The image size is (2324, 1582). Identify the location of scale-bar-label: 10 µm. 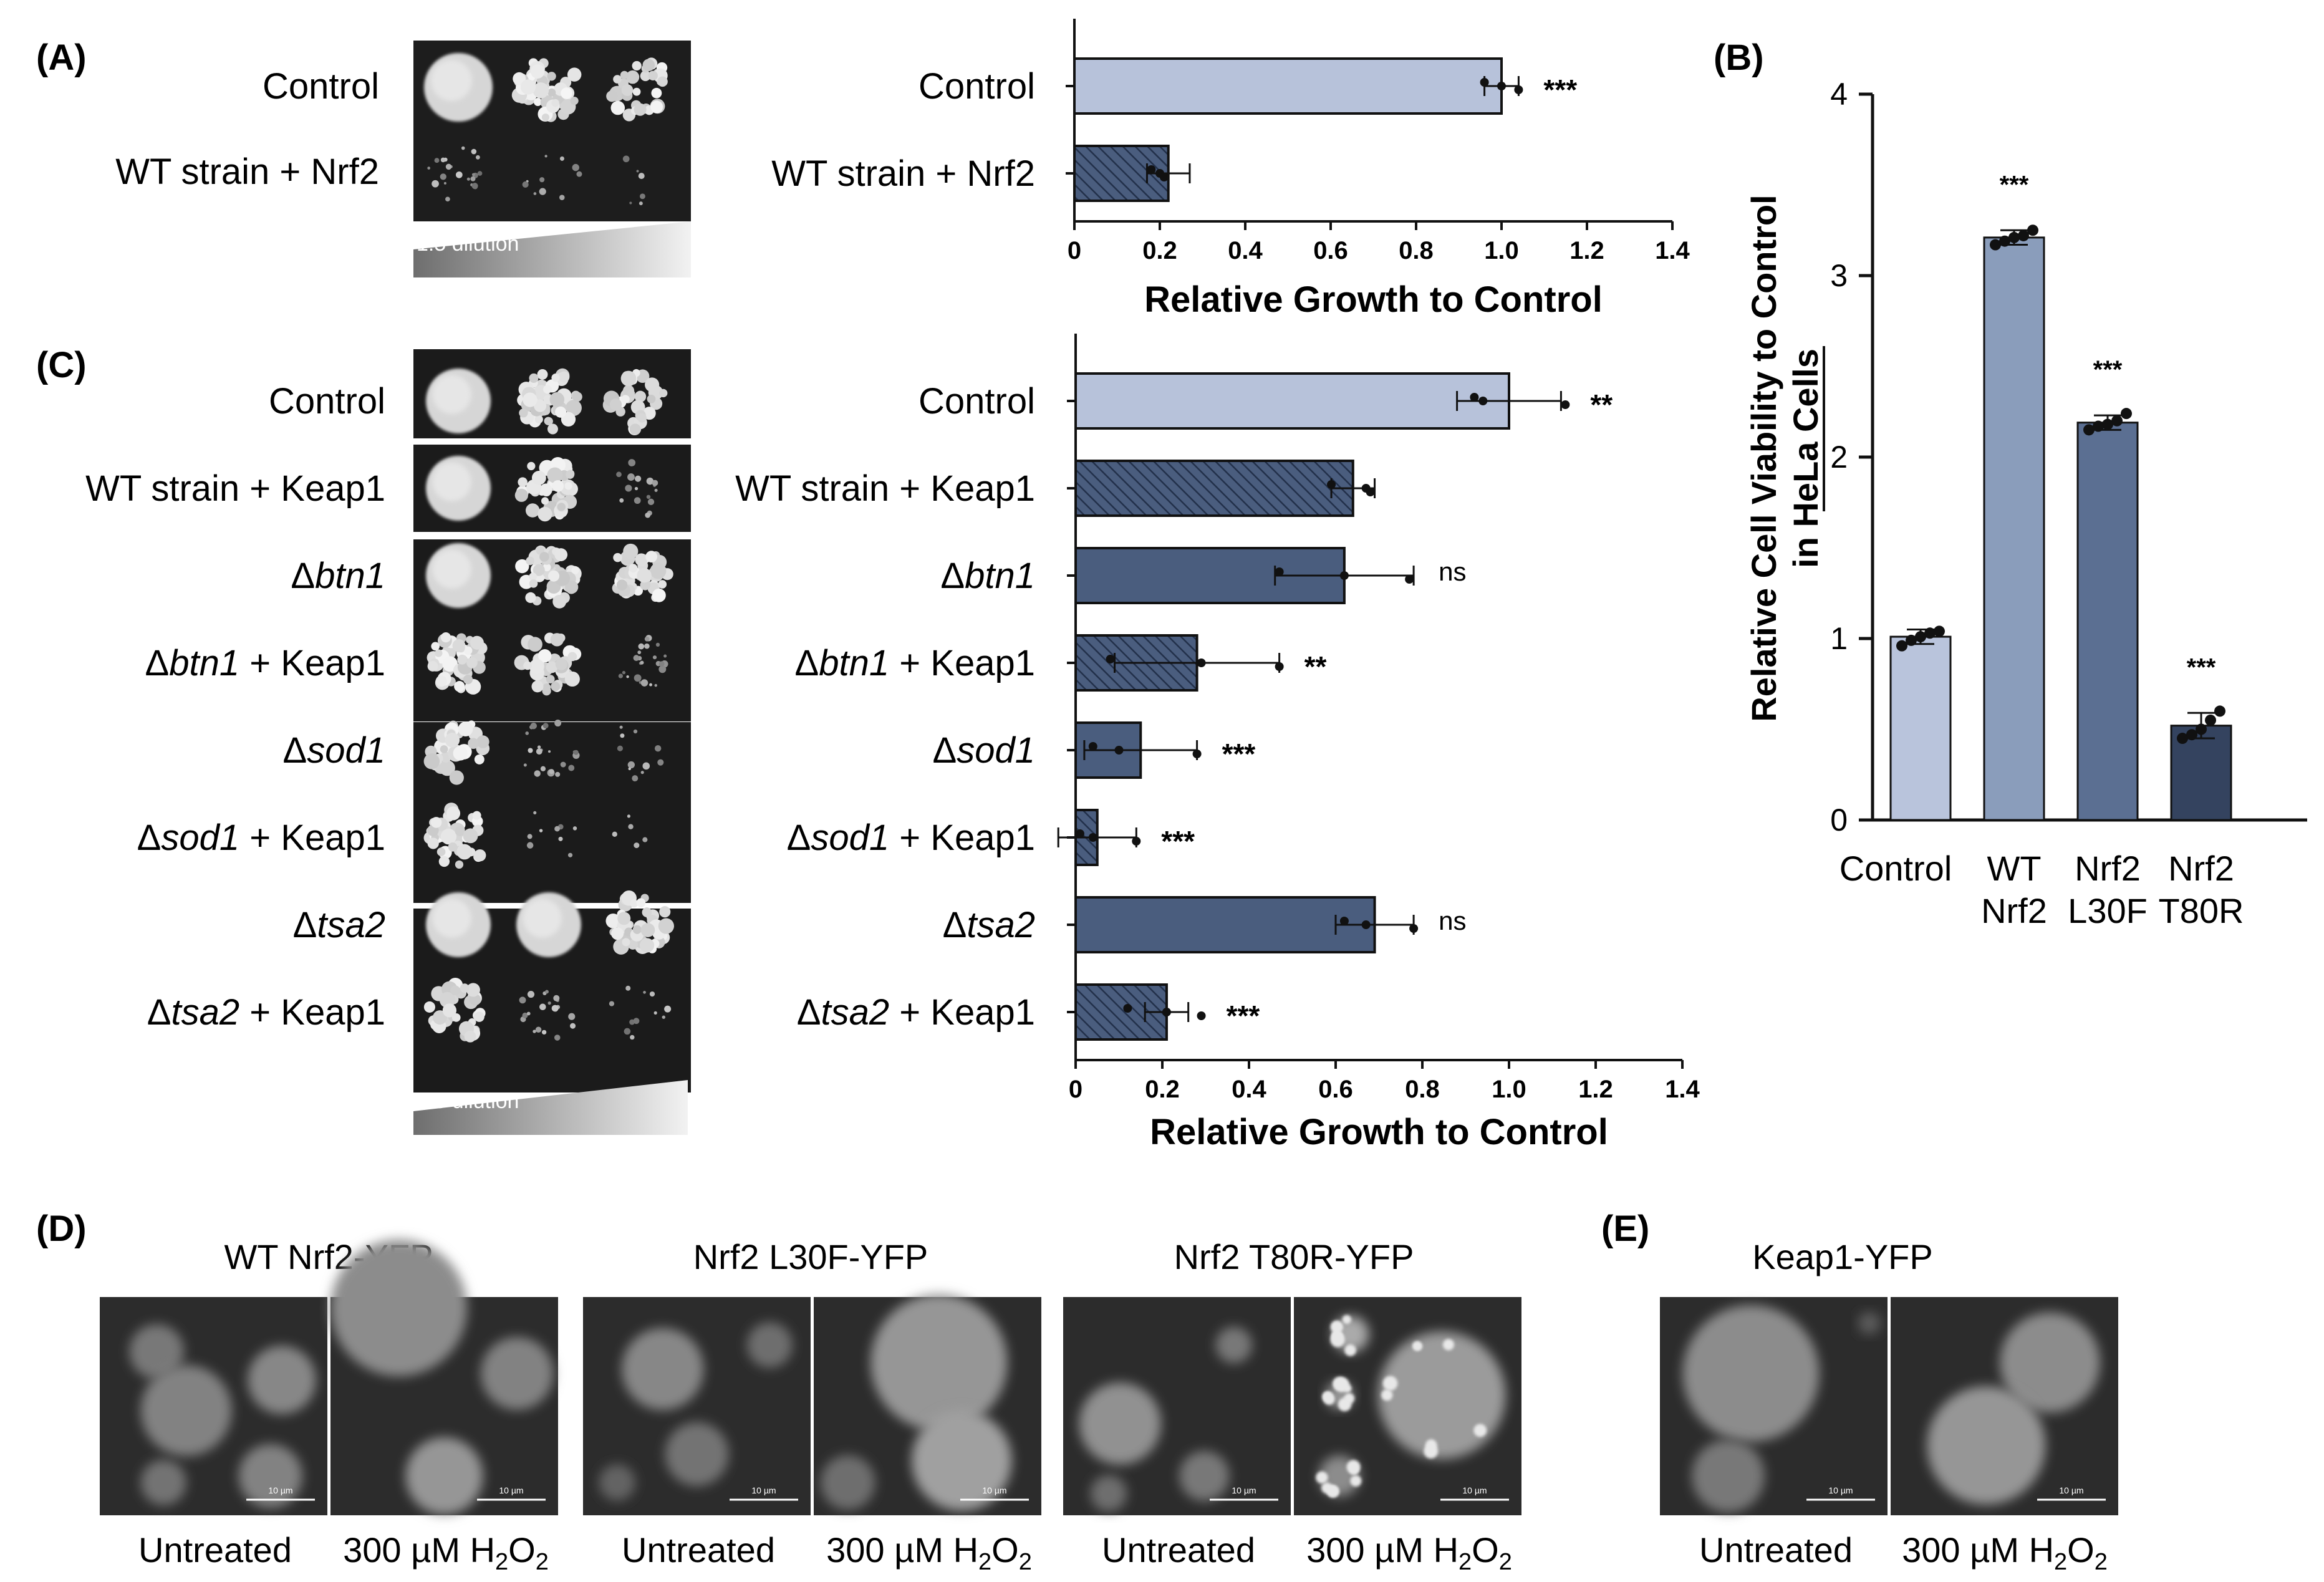
(511, 1490).